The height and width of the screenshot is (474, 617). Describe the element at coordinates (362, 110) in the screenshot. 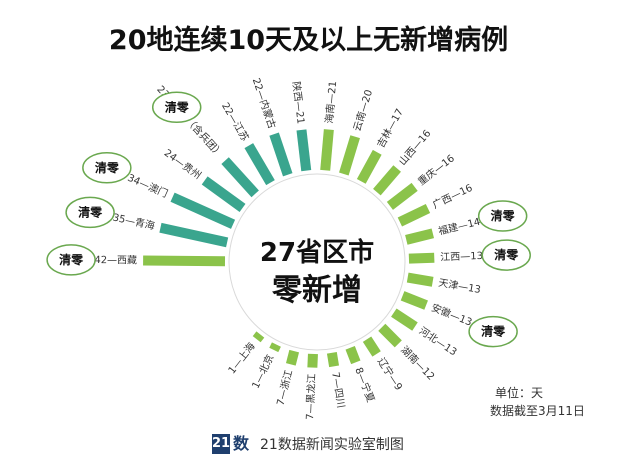

I see `bar-label: 云南—20` at that location.